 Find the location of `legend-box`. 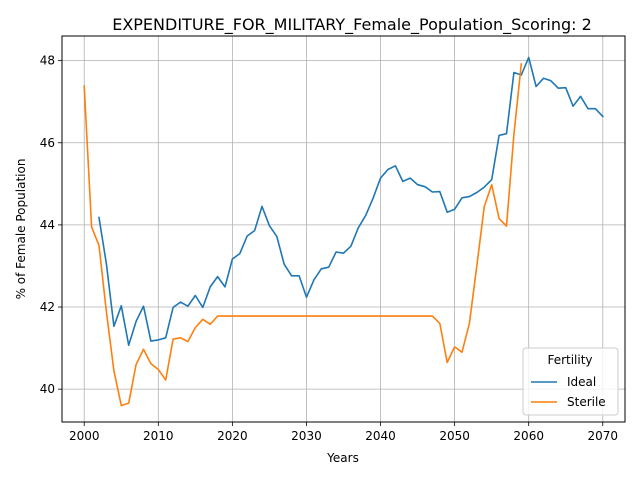

legend-box is located at coordinates (570, 381).